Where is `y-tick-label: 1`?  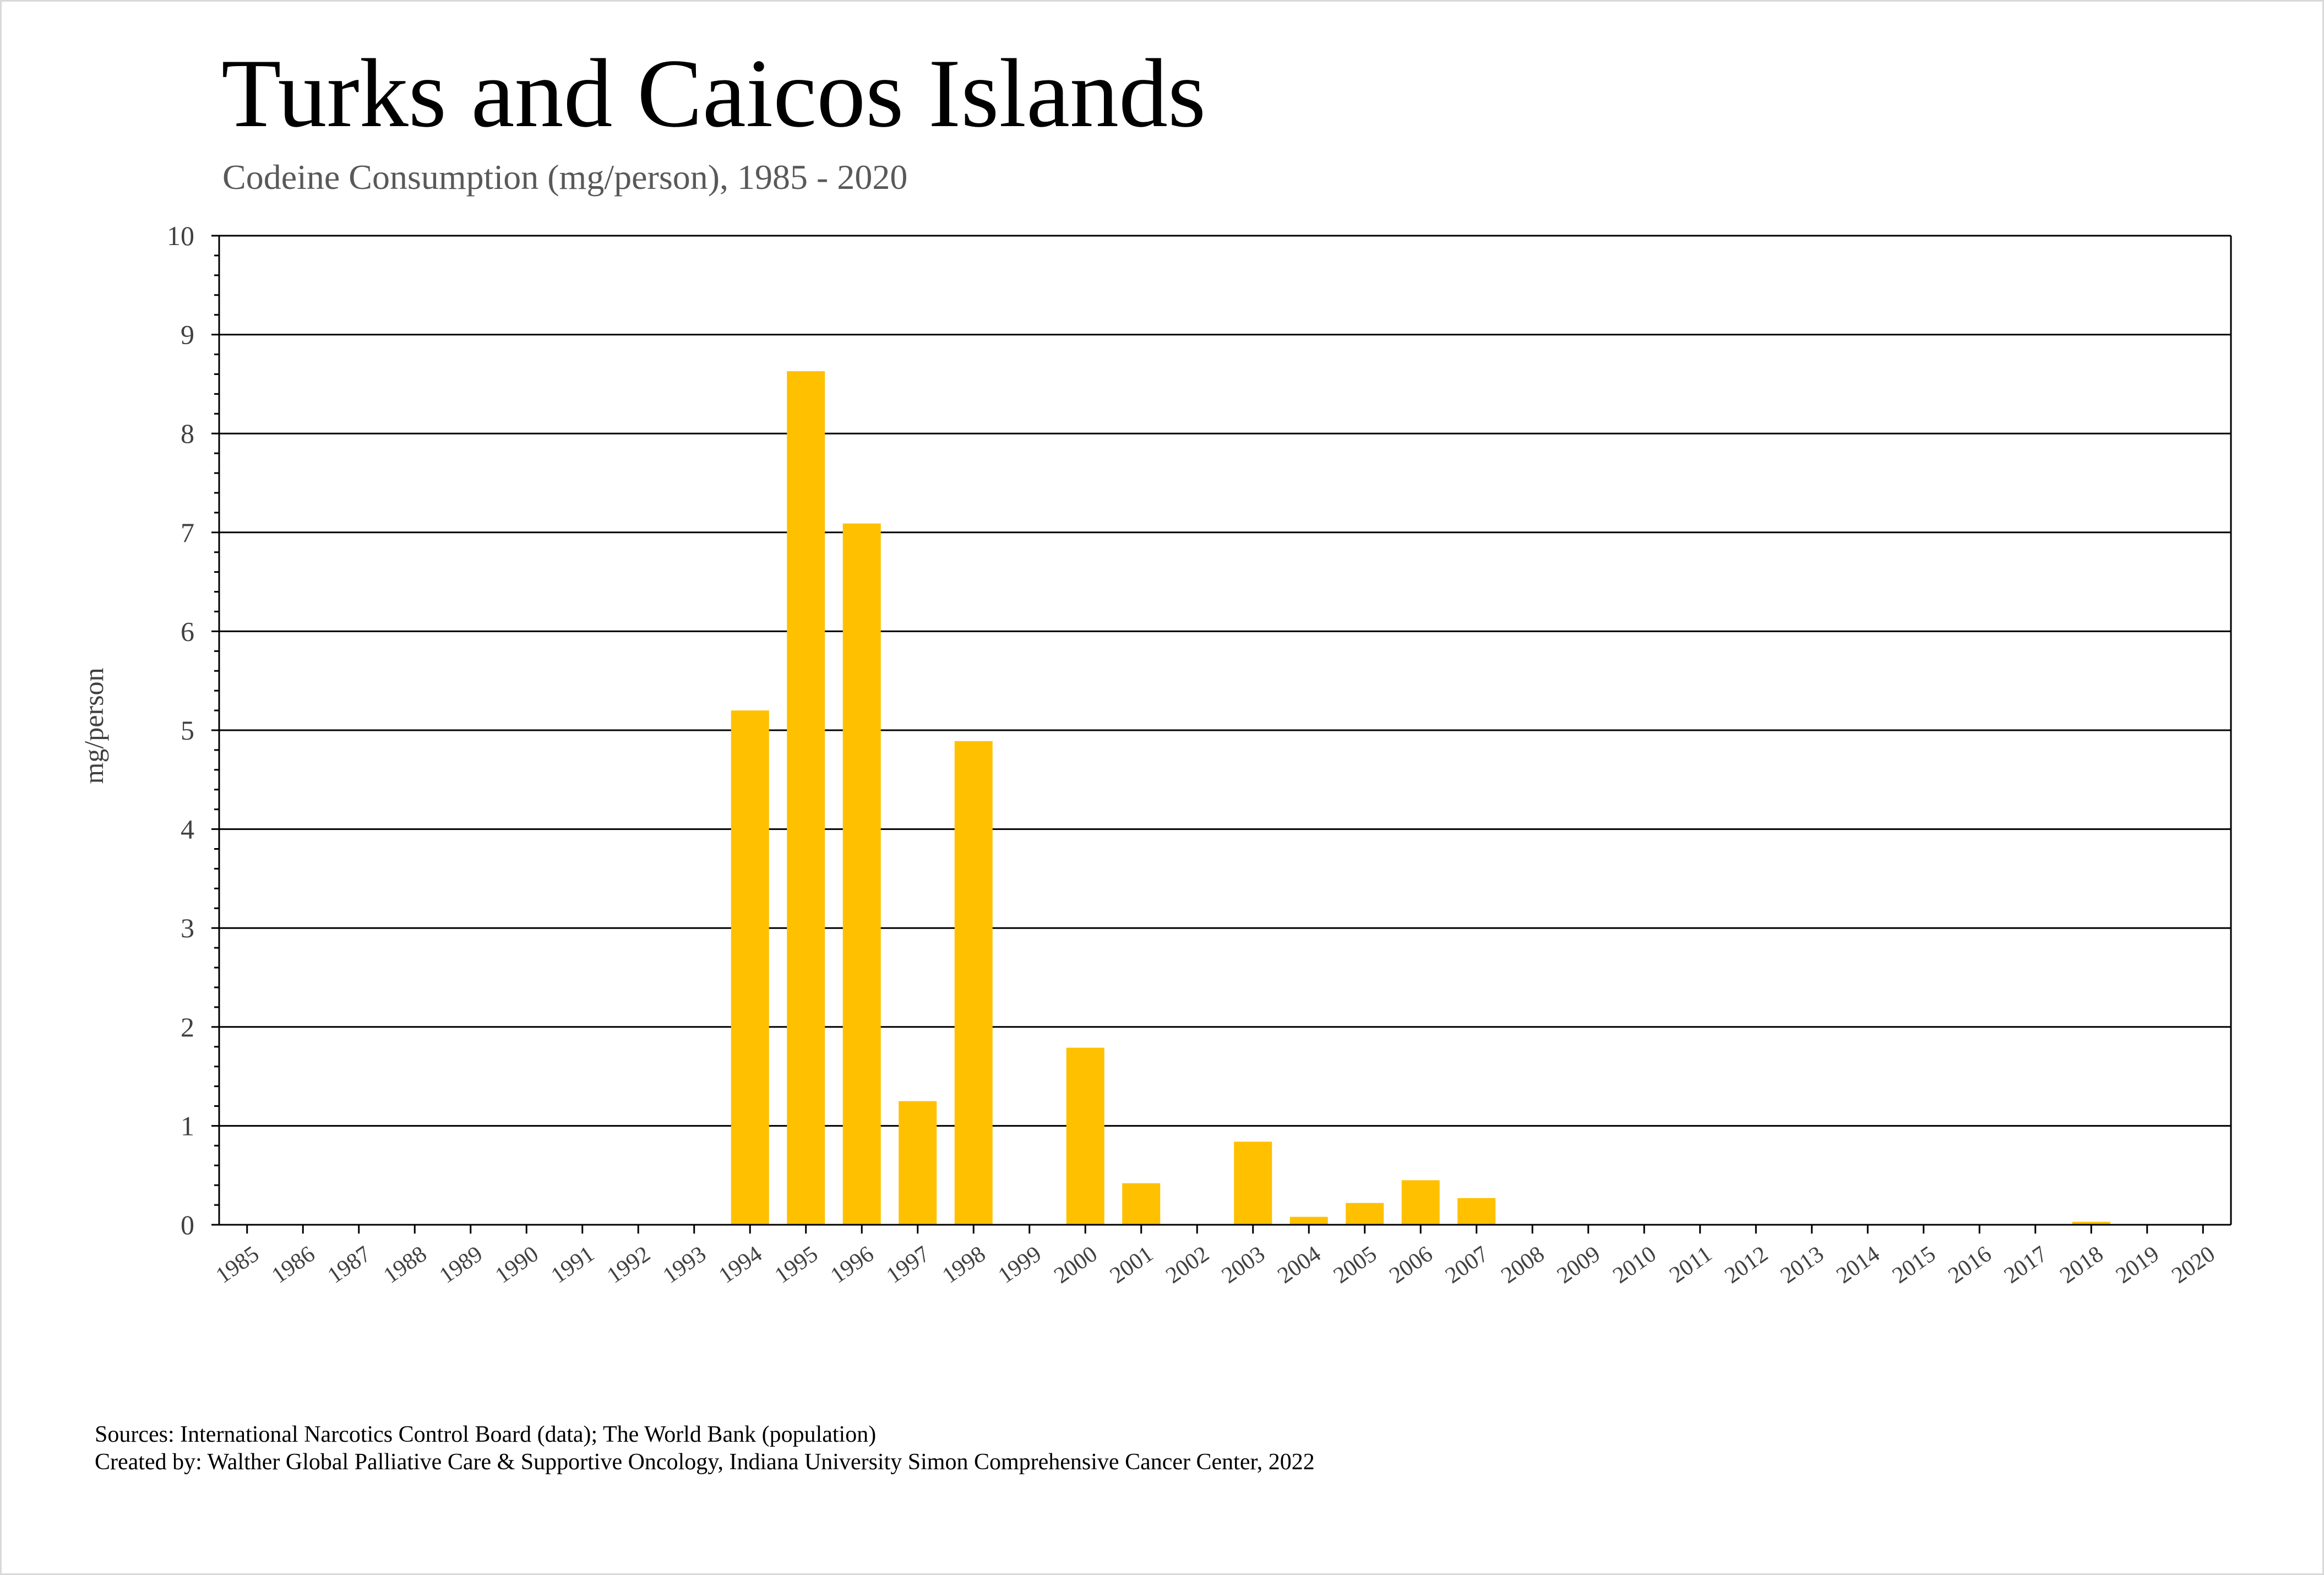 y-tick-label: 1 is located at coordinates (187, 1125).